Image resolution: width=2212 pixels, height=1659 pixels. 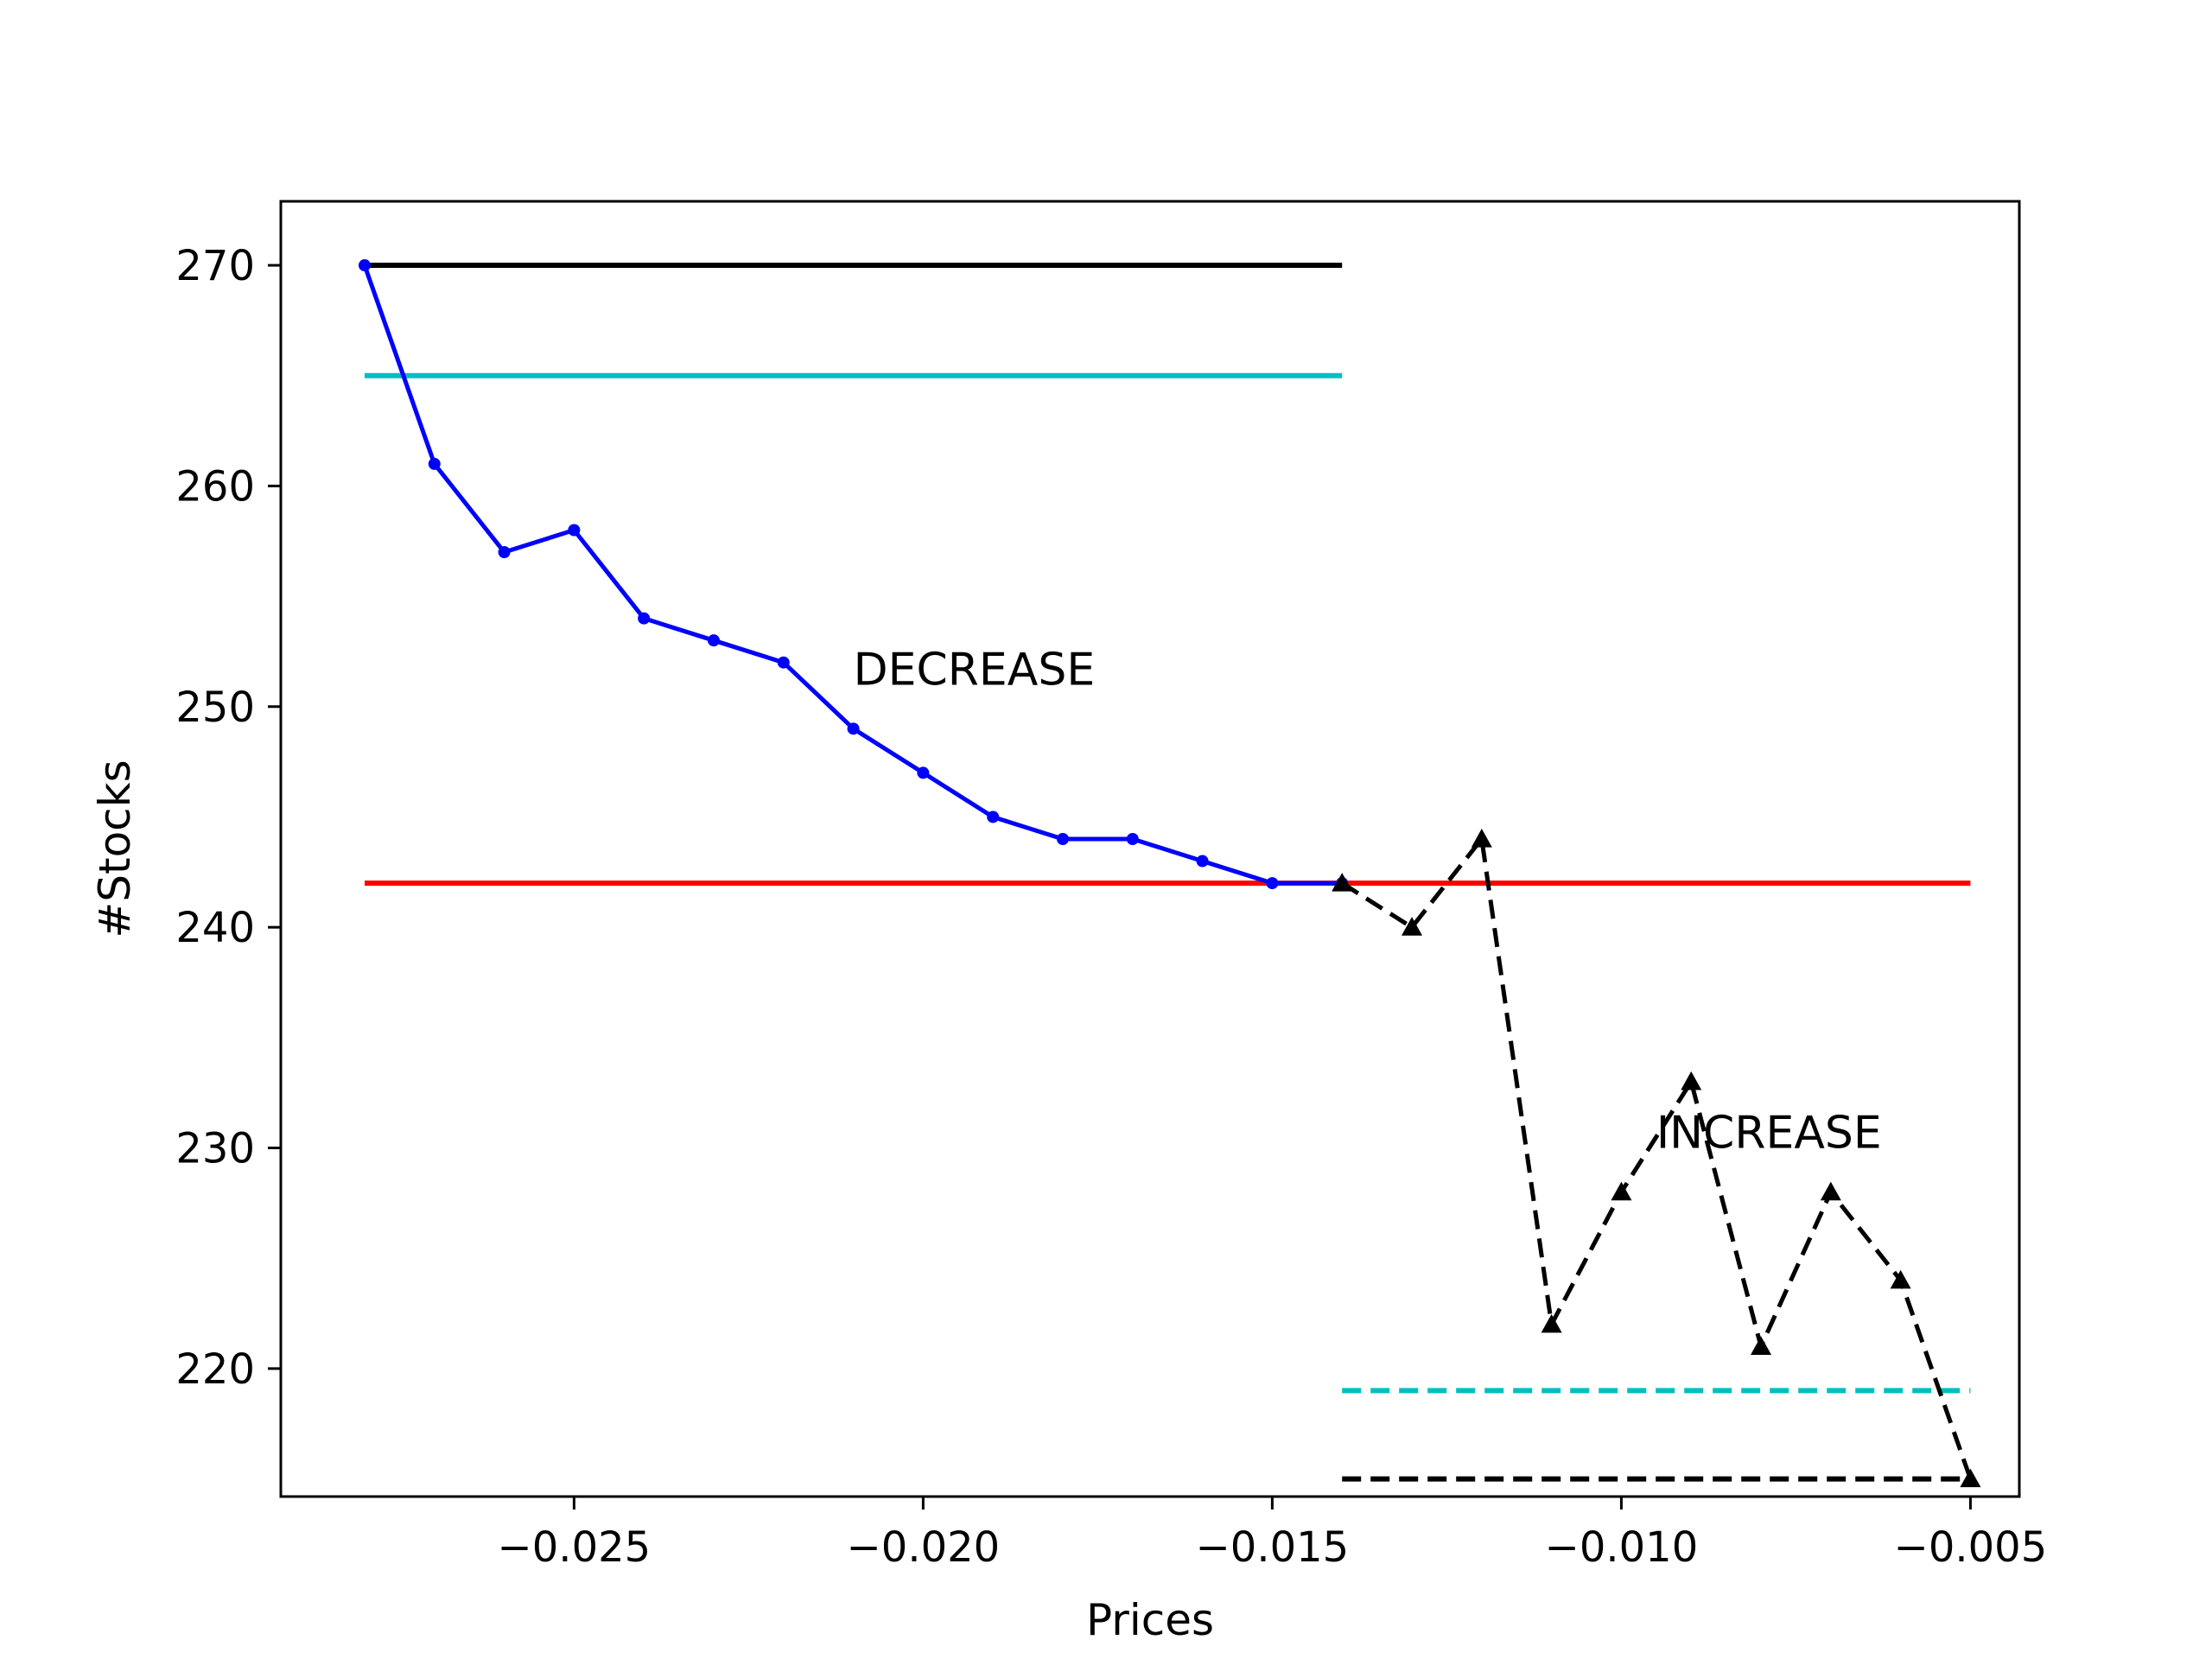 What do you see at coordinates (215, 707) in the screenshot?
I see `y-tick-label: 250` at bounding box center [215, 707].